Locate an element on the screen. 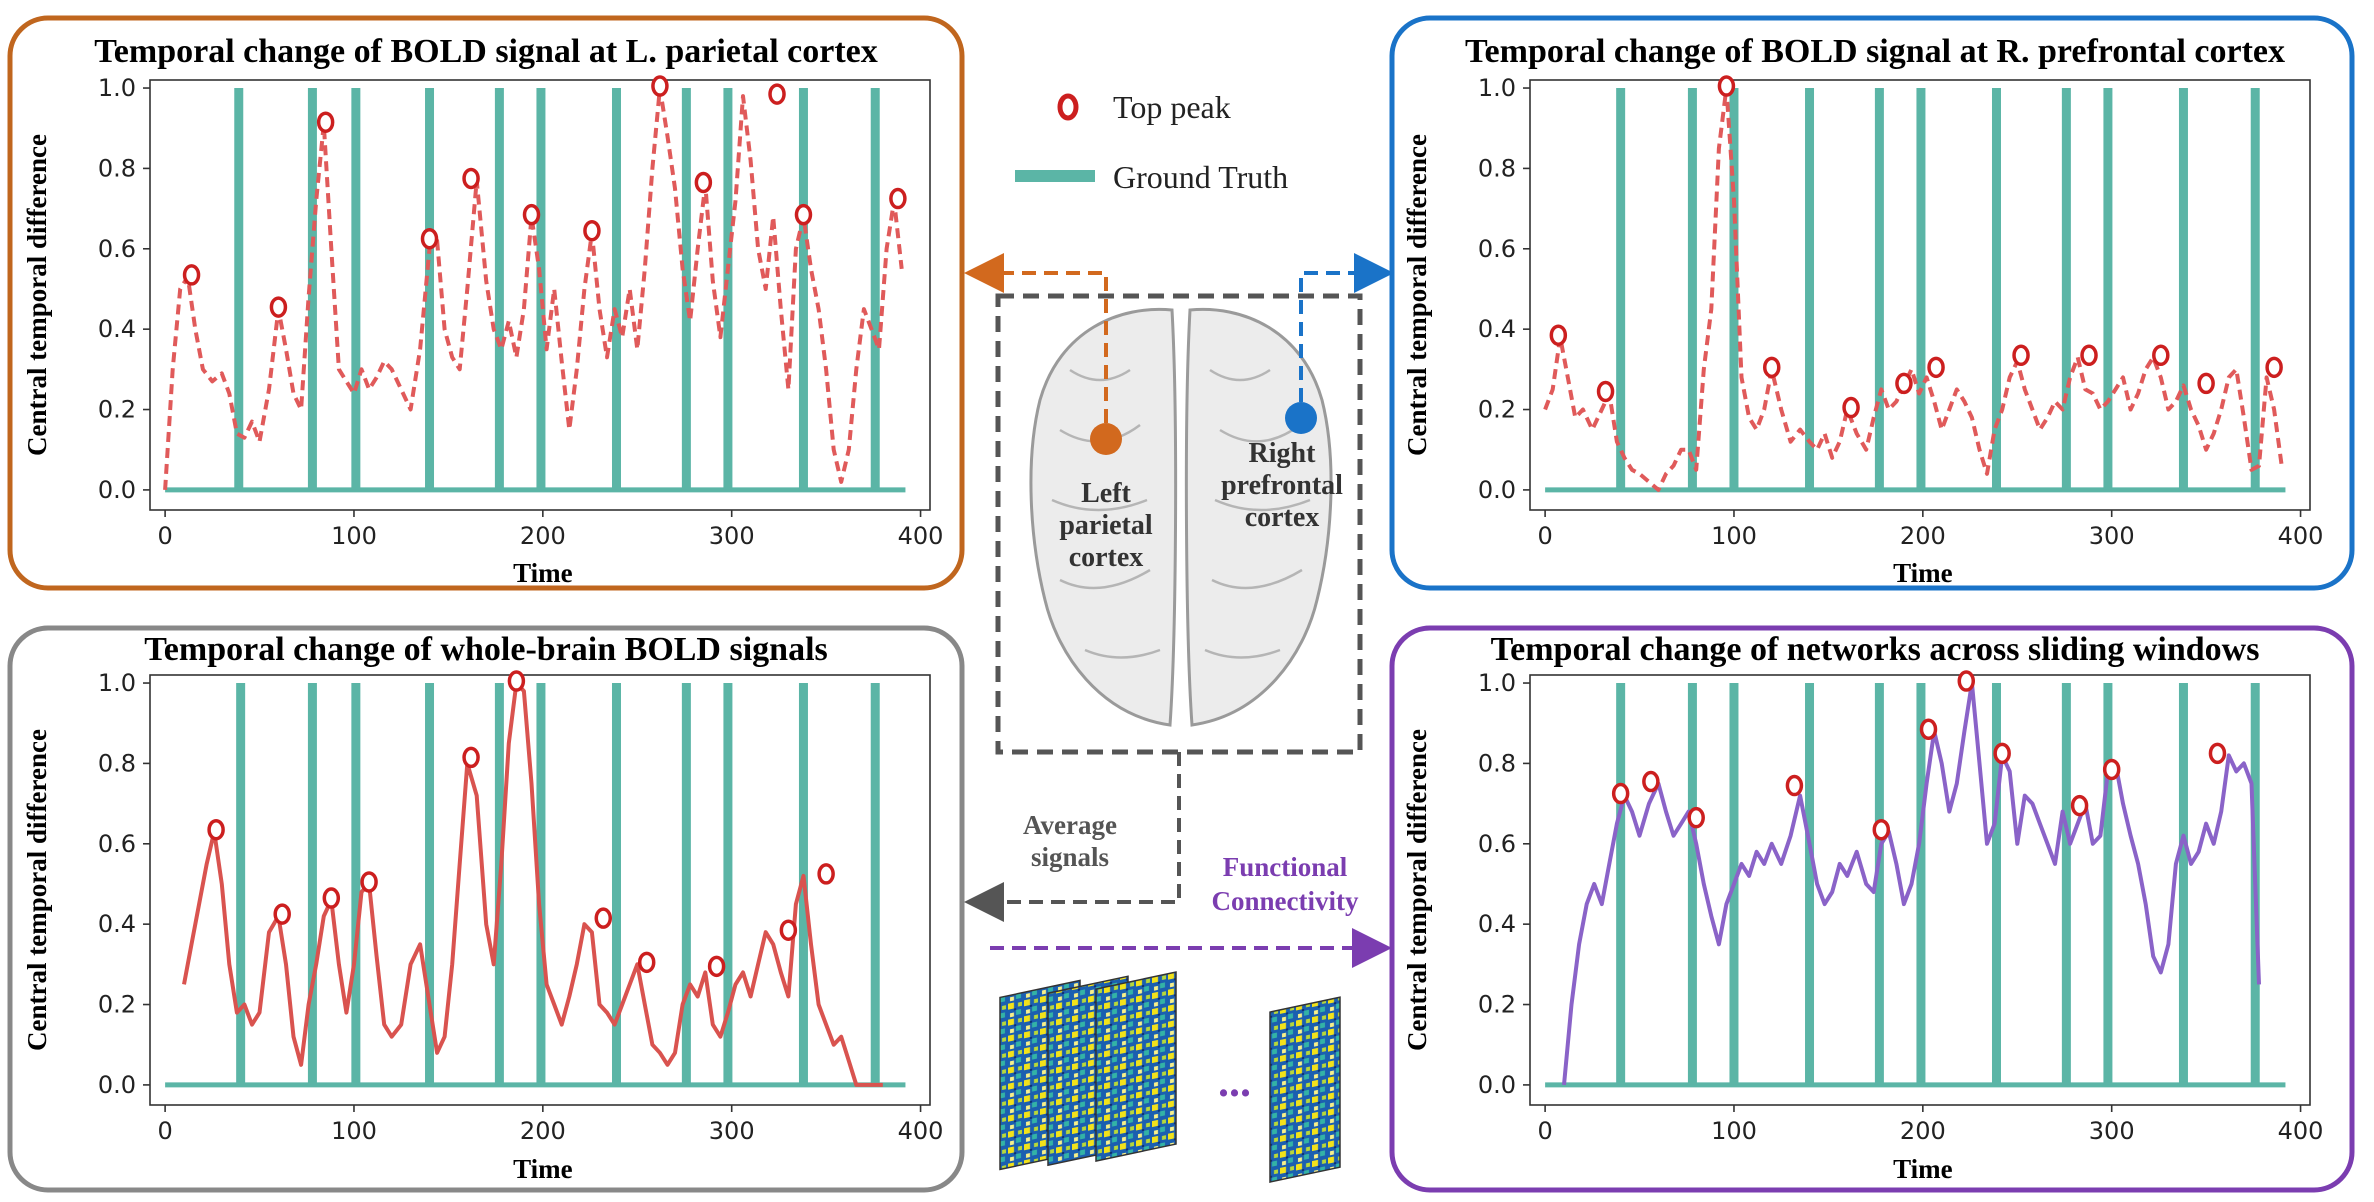 The height and width of the screenshot is (1202, 2374). left-cortex-label-2: parietal is located at coordinates (1106, 525).